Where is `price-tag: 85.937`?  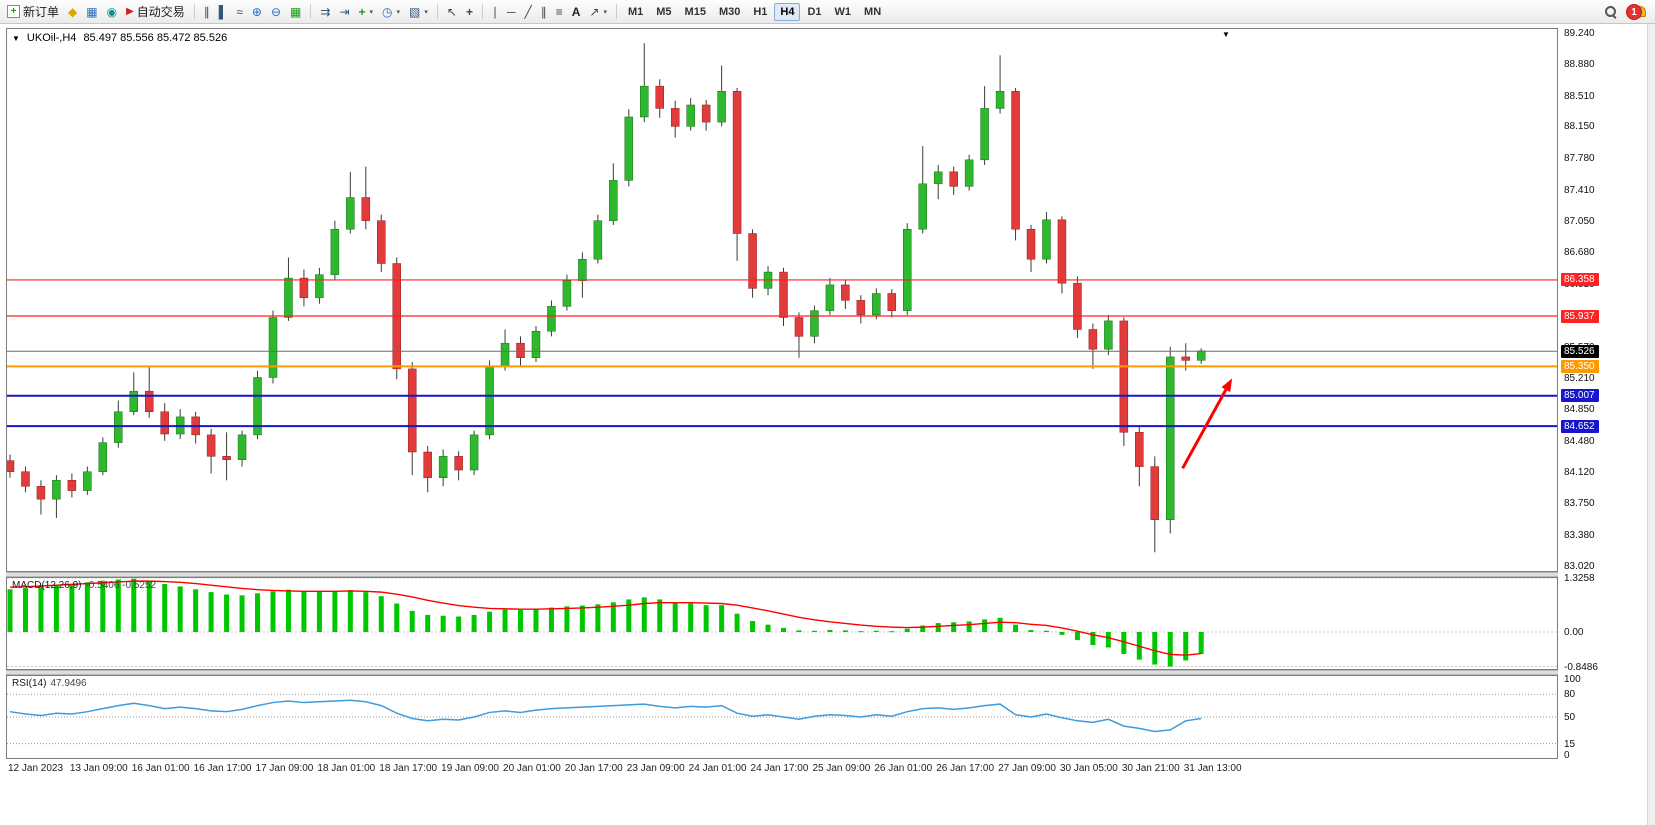
price-tag: 85.937 is located at coordinates (1580, 316).